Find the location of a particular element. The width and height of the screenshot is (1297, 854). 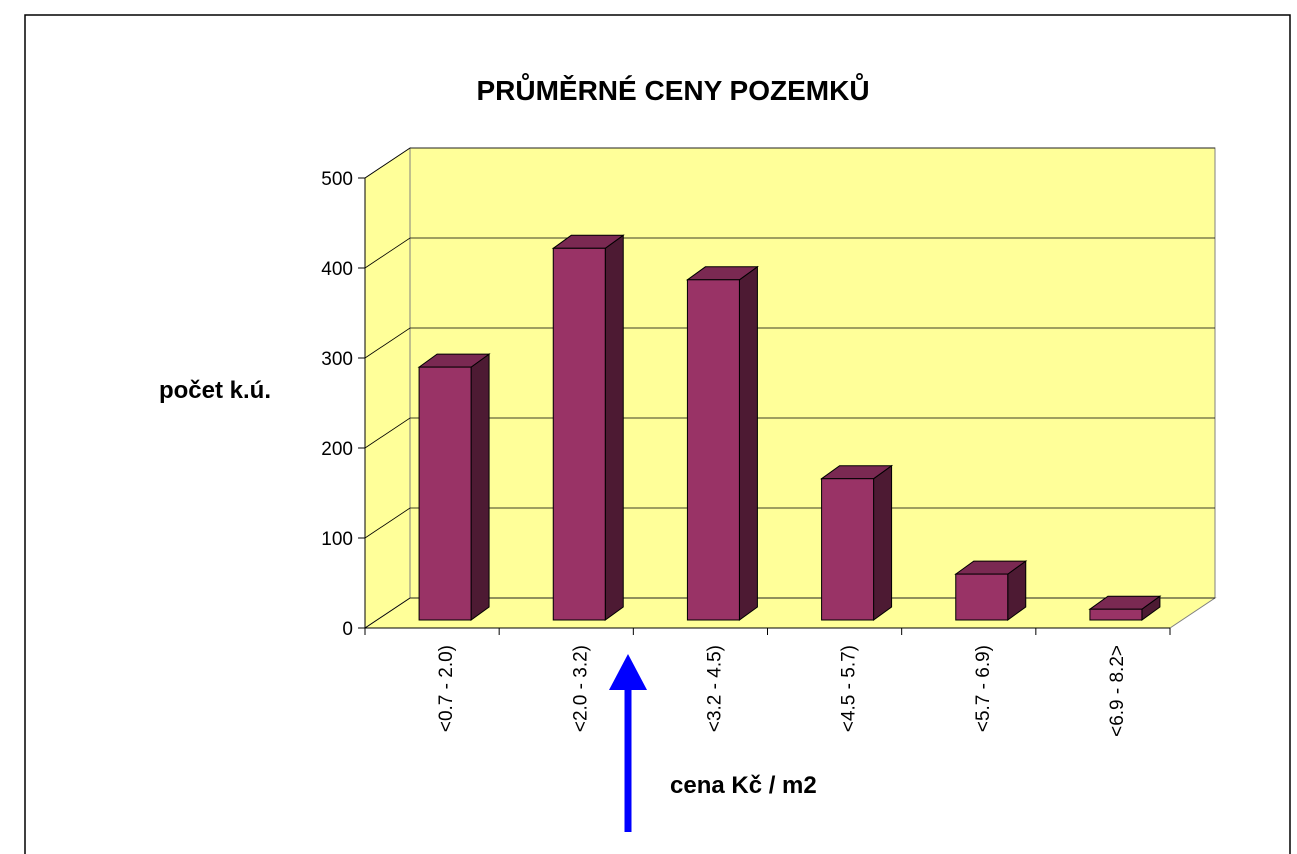

y-tick-label: 200 is located at coordinates (337, 449).